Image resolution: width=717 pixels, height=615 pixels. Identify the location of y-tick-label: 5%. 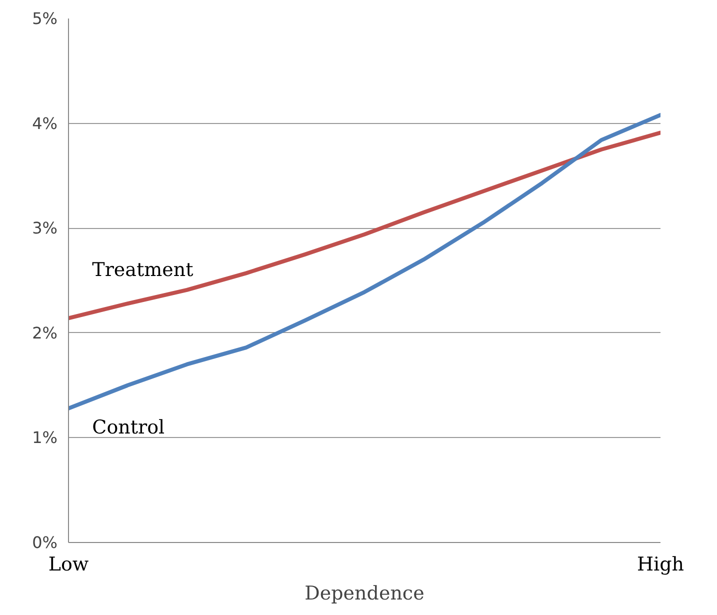
(45, 18).